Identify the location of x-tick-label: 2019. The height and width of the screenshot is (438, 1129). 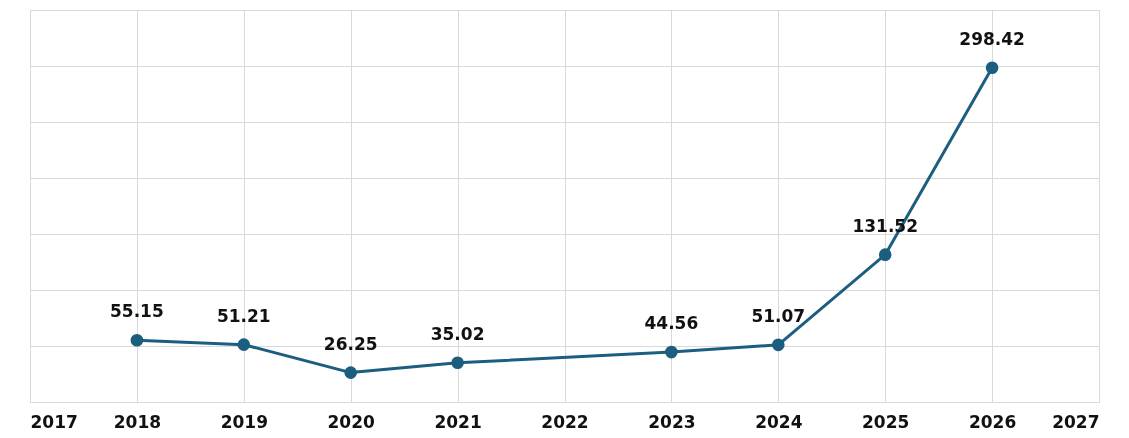
(244, 421).